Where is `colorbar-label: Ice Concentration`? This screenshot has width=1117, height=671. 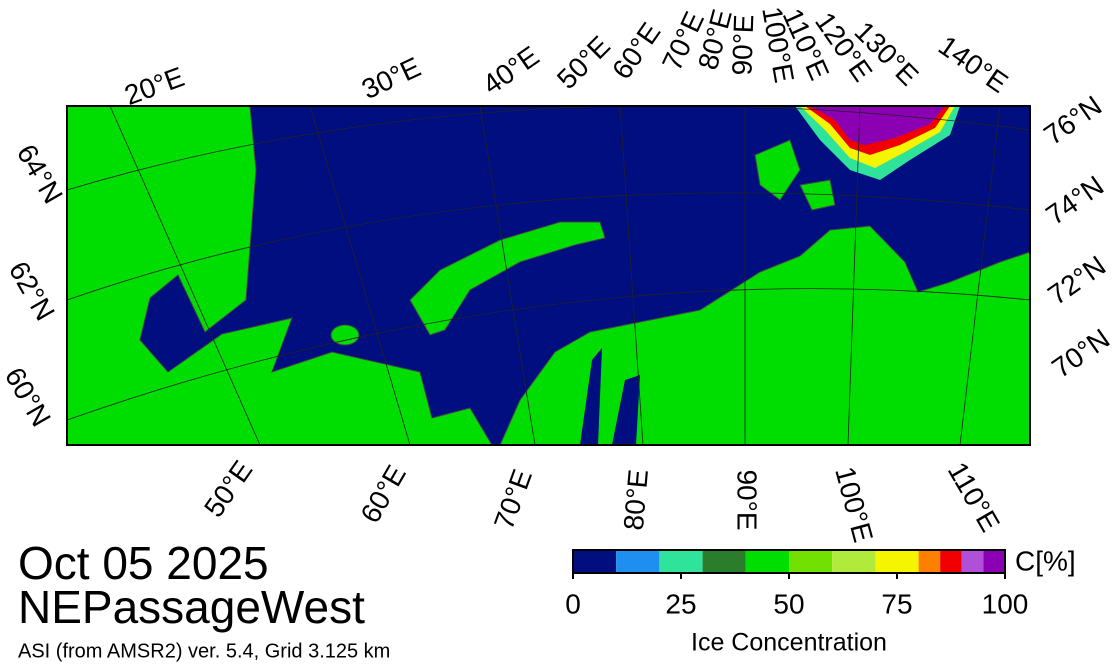 colorbar-label: Ice Concentration is located at coordinates (789, 643).